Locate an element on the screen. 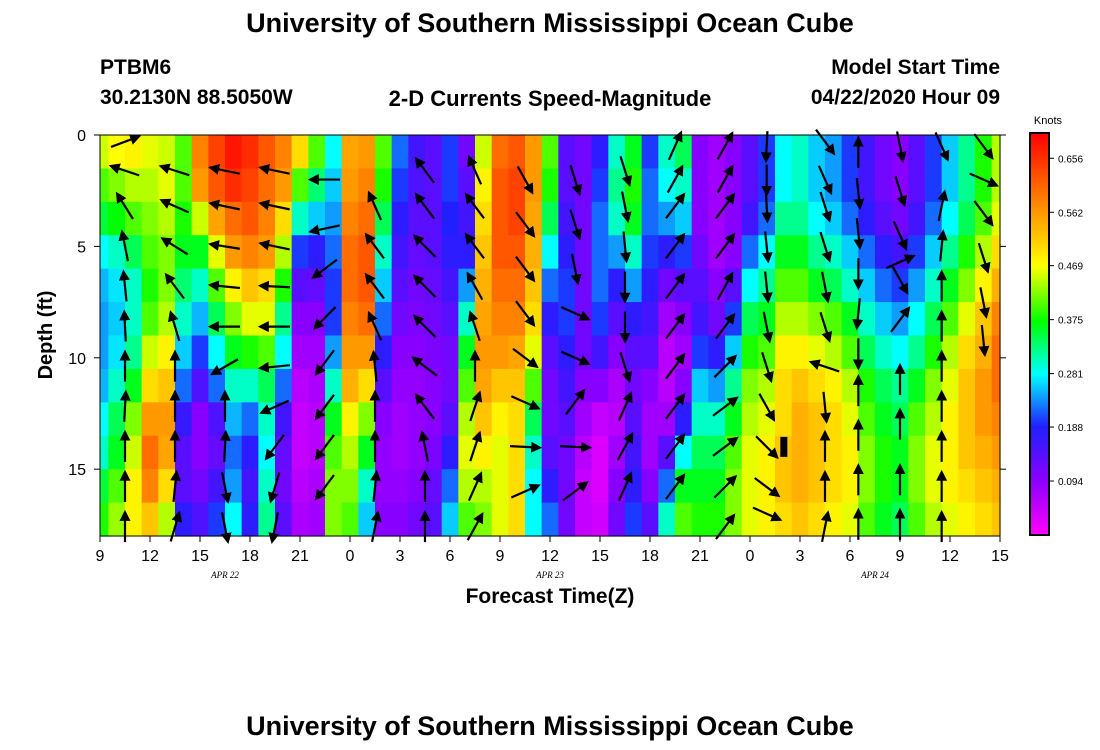 The height and width of the screenshot is (750, 1100). date-labels: APR 22 APR 23 APR 24 is located at coordinates (549, 575).